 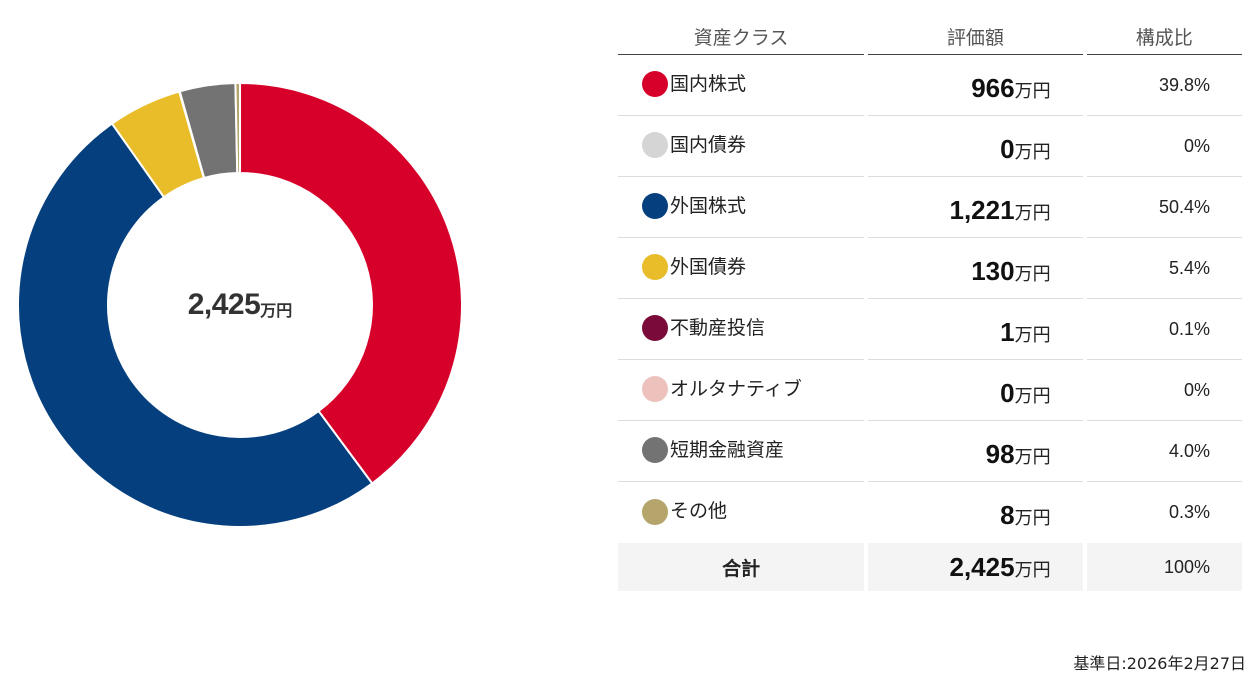 What do you see at coordinates (718, 327) in the screenshot?
I see `asset-class-name: 不動産投信` at bounding box center [718, 327].